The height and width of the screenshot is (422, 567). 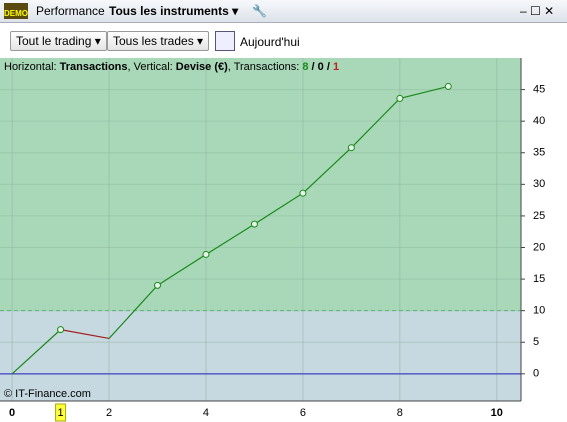 I want to click on x-tick-label: 1, so click(x=61, y=413).